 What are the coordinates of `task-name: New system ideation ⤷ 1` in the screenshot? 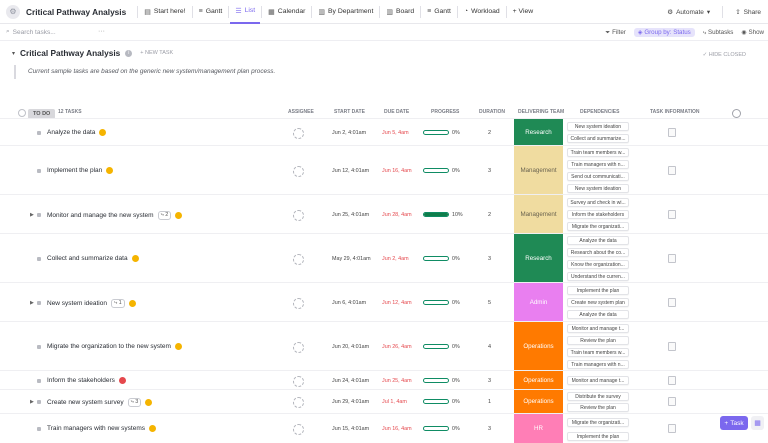 It's located at (91, 303).